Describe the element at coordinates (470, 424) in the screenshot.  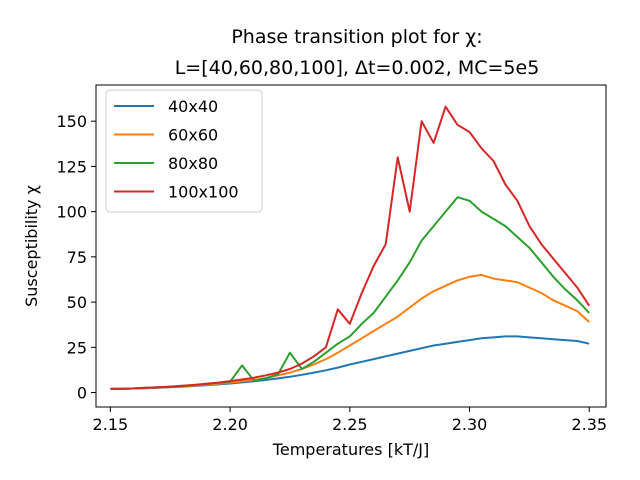
I see `x-tick-label: 2.30` at that location.